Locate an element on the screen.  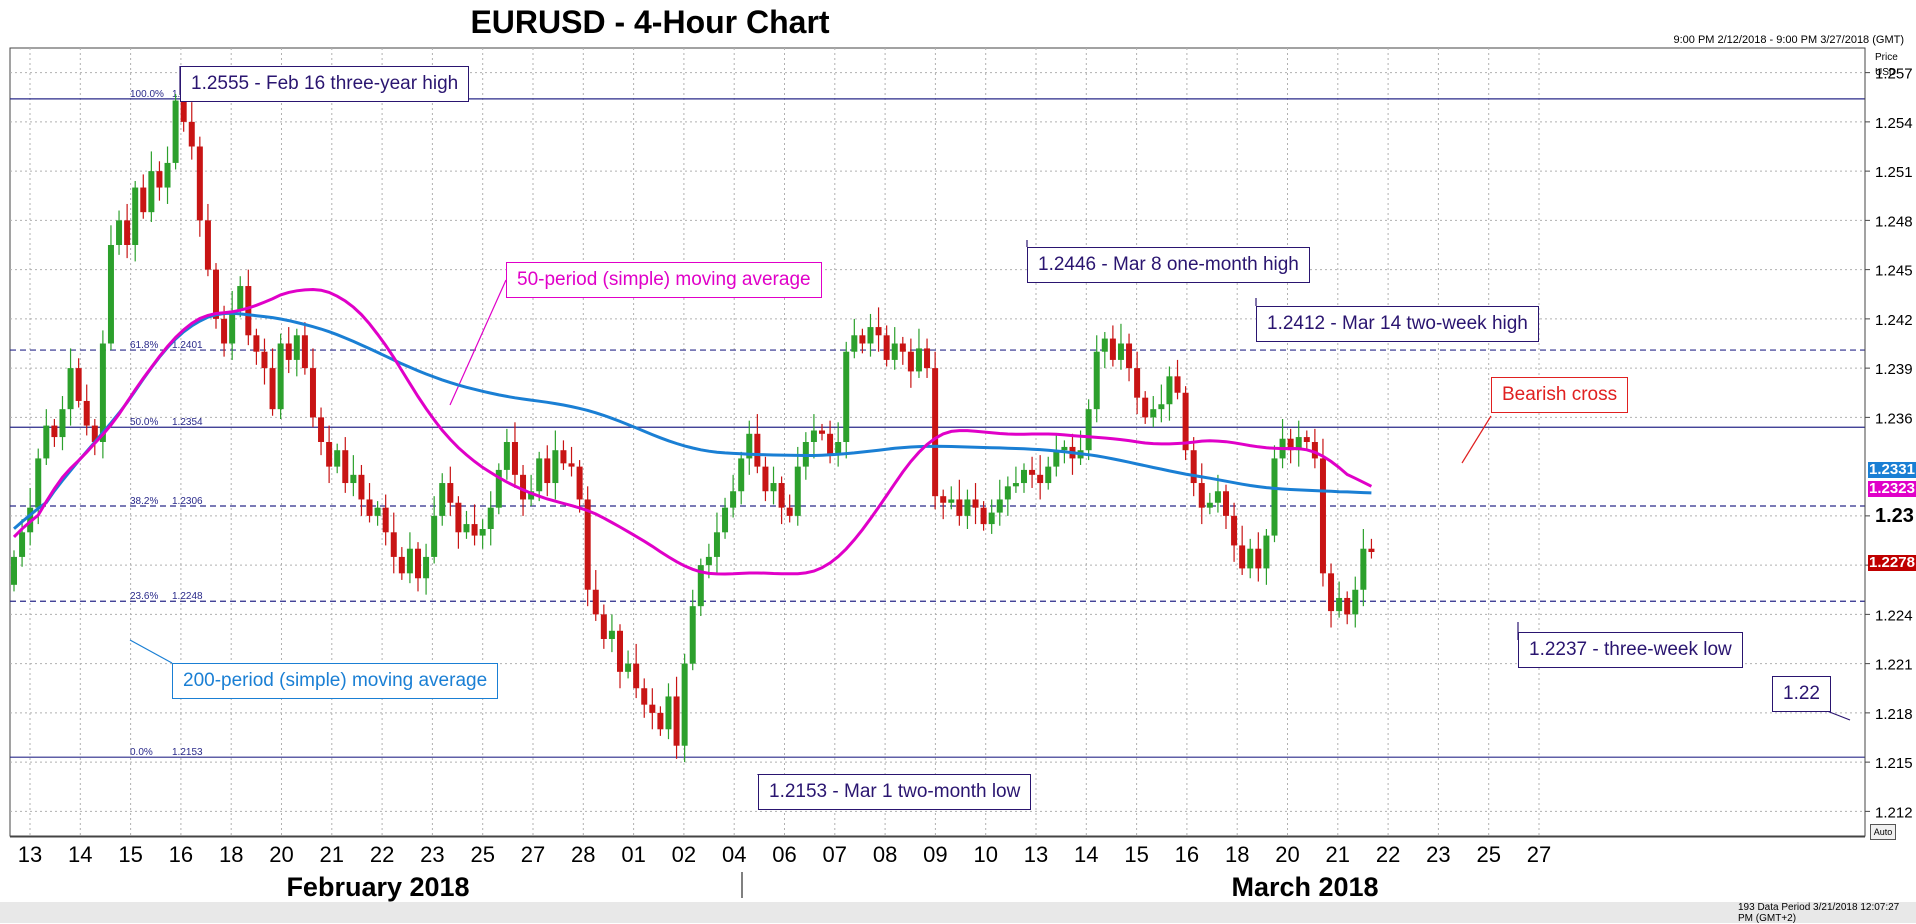
y-tick-label: 1.236 is located at coordinates (1894, 418).